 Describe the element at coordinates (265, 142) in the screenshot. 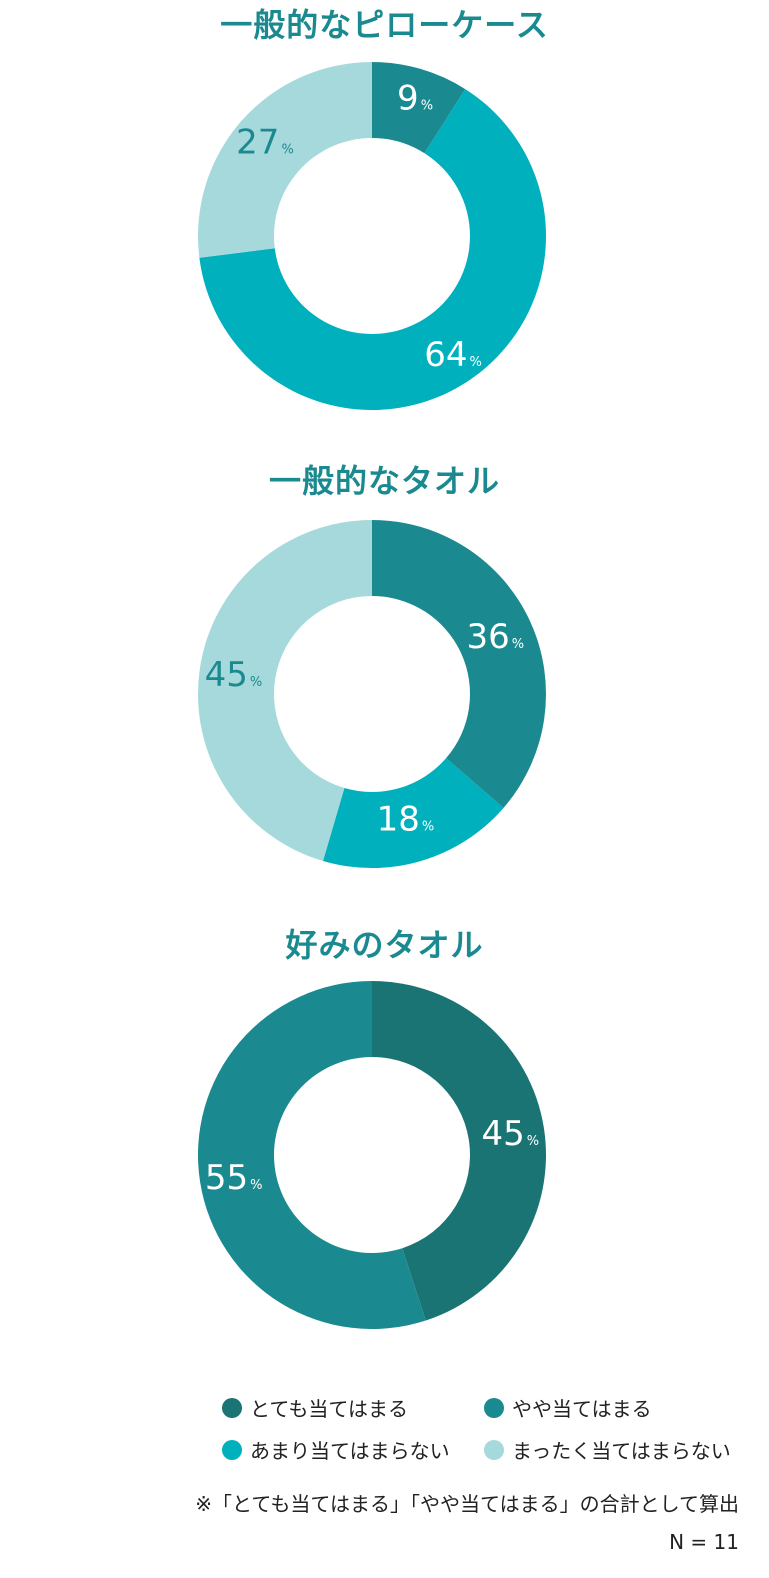

I see `slice-value-label: 27%` at that location.